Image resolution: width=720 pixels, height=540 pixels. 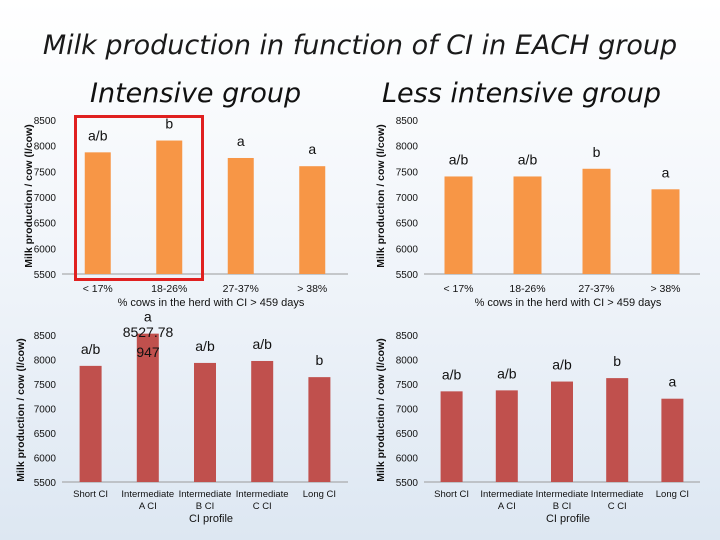 What do you see at coordinates (665, 289) in the screenshot?
I see `x-tick-label: > 38%` at bounding box center [665, 289].